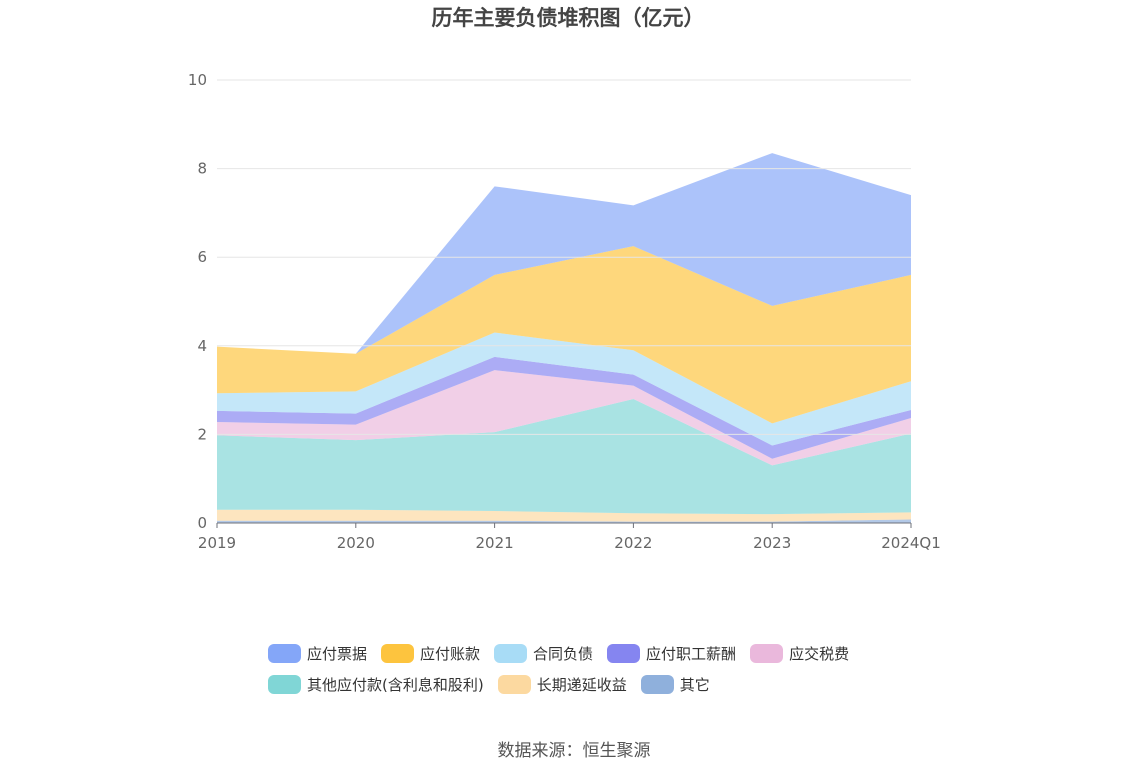  Describe the element at coordinates (911, 543) in the screenshot. I see `x-tick-label: 2024Q1` at that location.